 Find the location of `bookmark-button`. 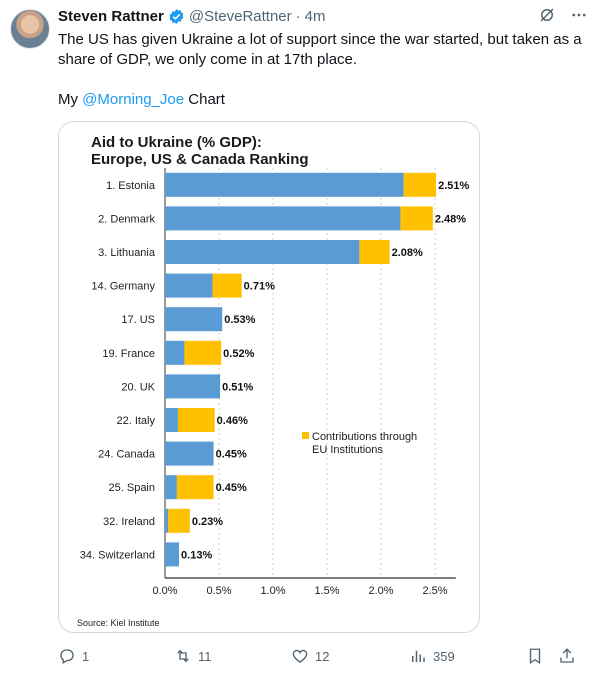

bookmark-button is located at coordinates (535, 656).